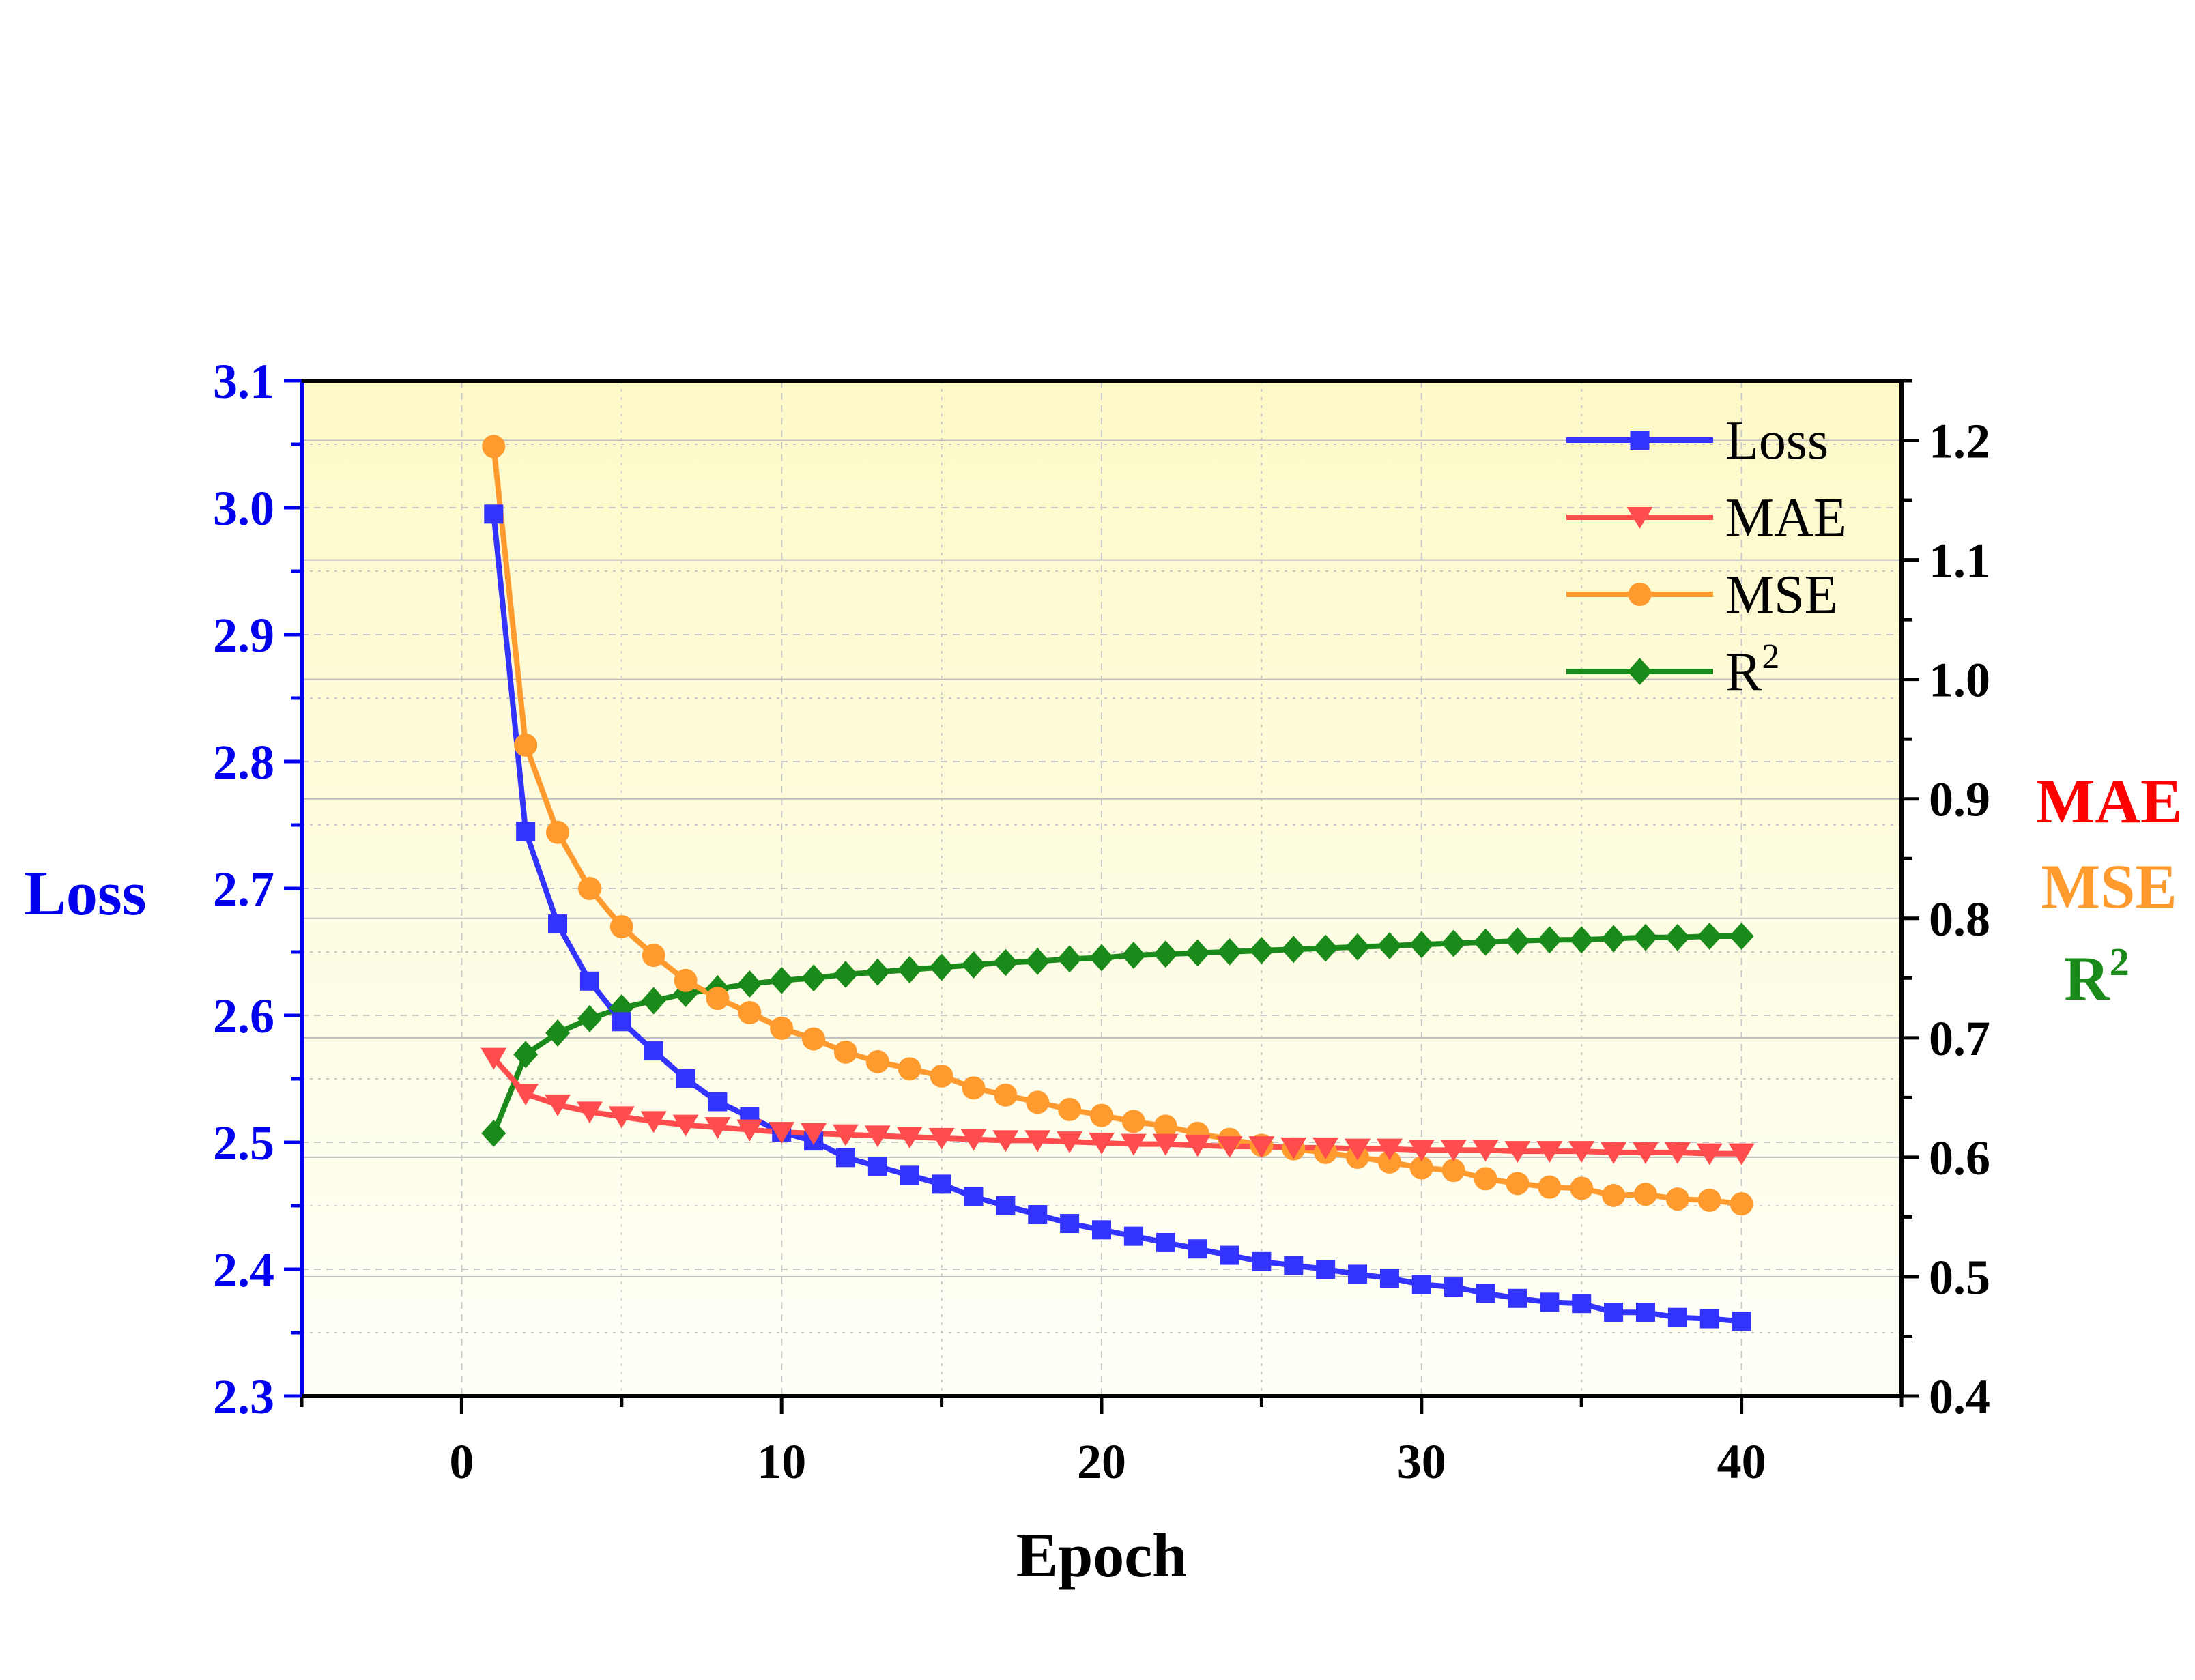  Describe the element at coordinates (1782, 595) in the screenshot. I see `legend-label-text: MSE` at that location.